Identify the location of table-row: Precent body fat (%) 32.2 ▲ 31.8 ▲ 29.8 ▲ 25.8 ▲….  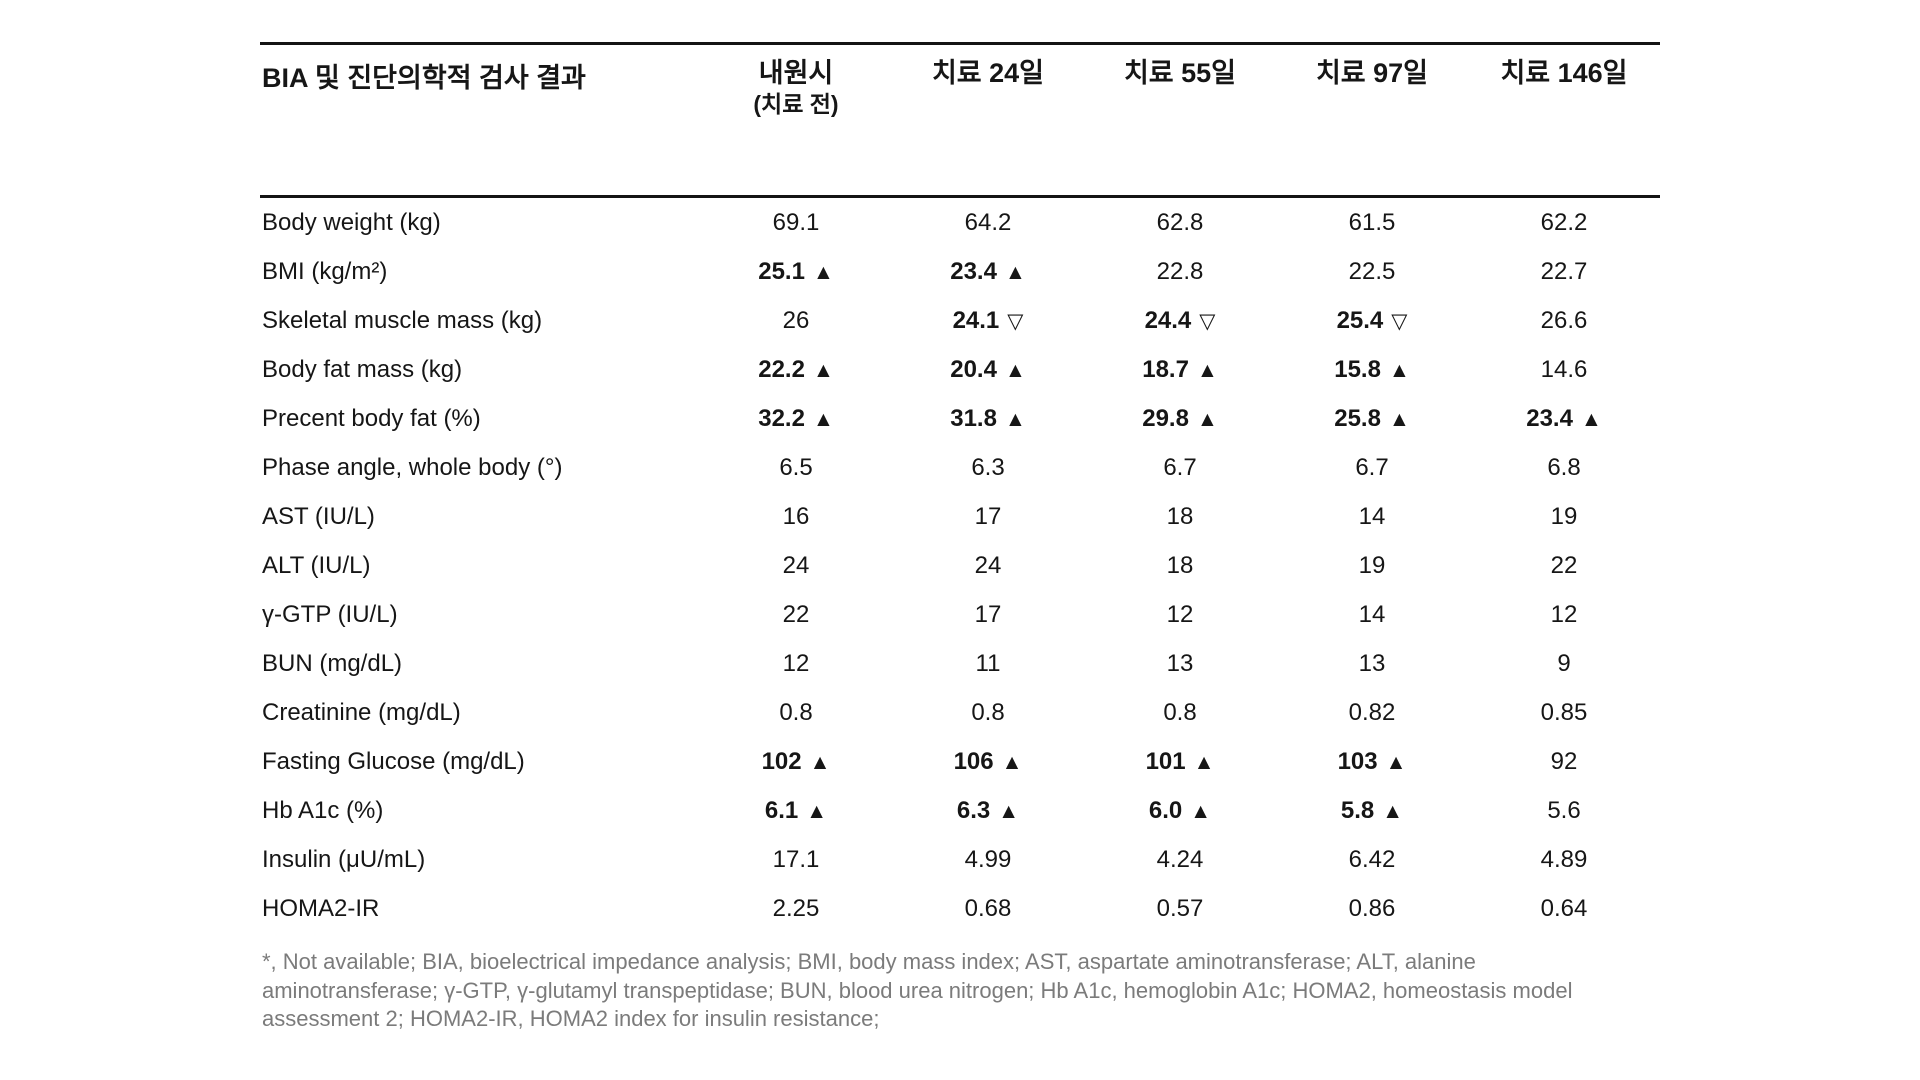
(960, 418).